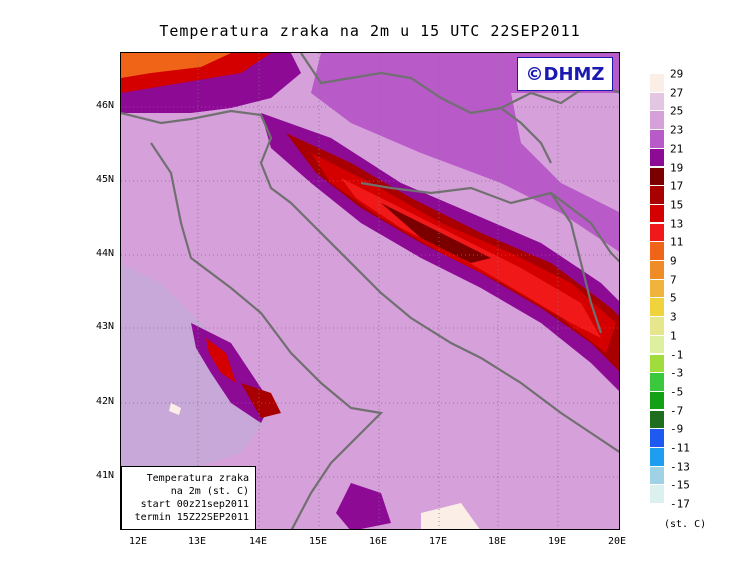 The image size is (740, 582). I want to click on legend-label: 23, so click(677, 130).